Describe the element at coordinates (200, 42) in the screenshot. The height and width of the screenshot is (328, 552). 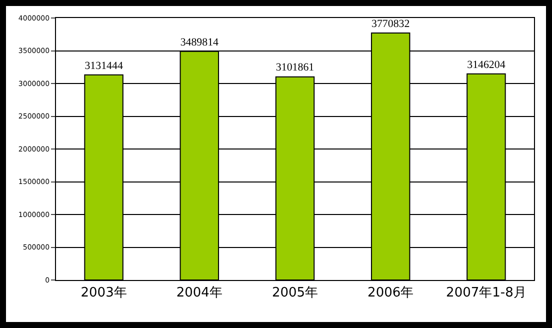
I see `data-label: 3489814` at that location.